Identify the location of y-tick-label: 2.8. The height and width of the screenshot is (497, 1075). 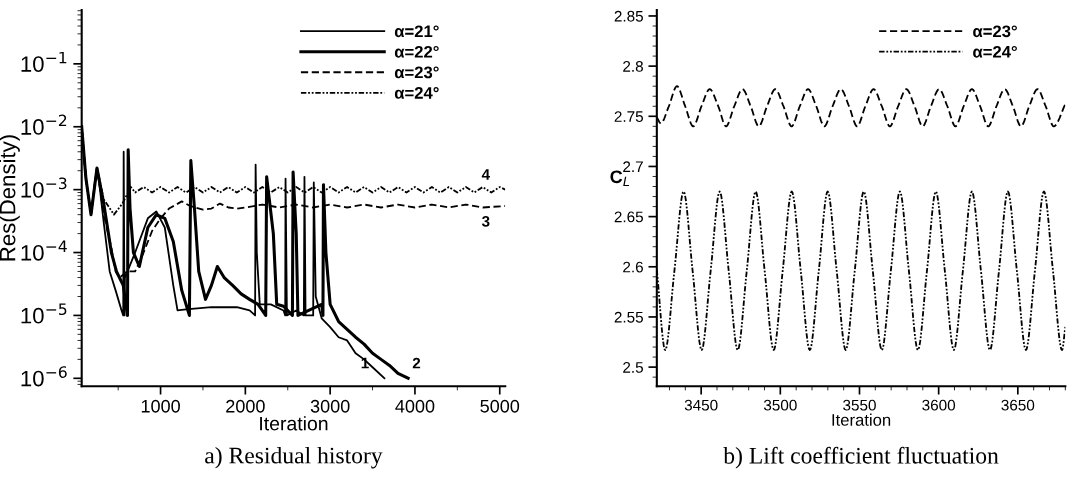
(633, 66).